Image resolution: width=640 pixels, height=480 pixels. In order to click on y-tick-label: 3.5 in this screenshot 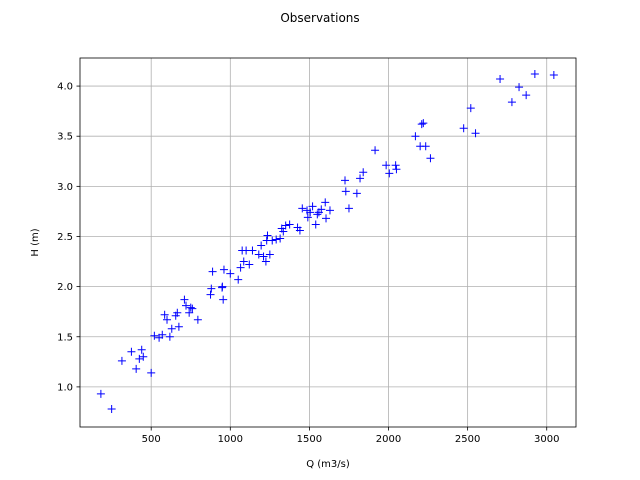, I will do `click(65, 137)`.